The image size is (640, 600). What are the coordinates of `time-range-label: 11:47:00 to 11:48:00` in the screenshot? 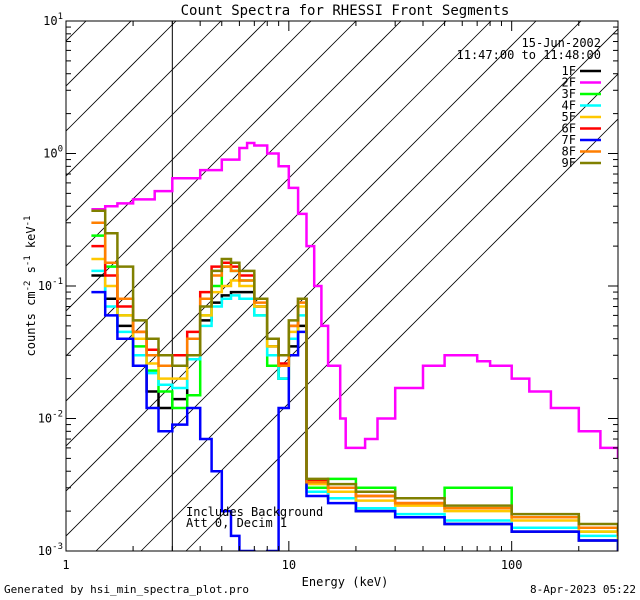 It's located at (529, 55).